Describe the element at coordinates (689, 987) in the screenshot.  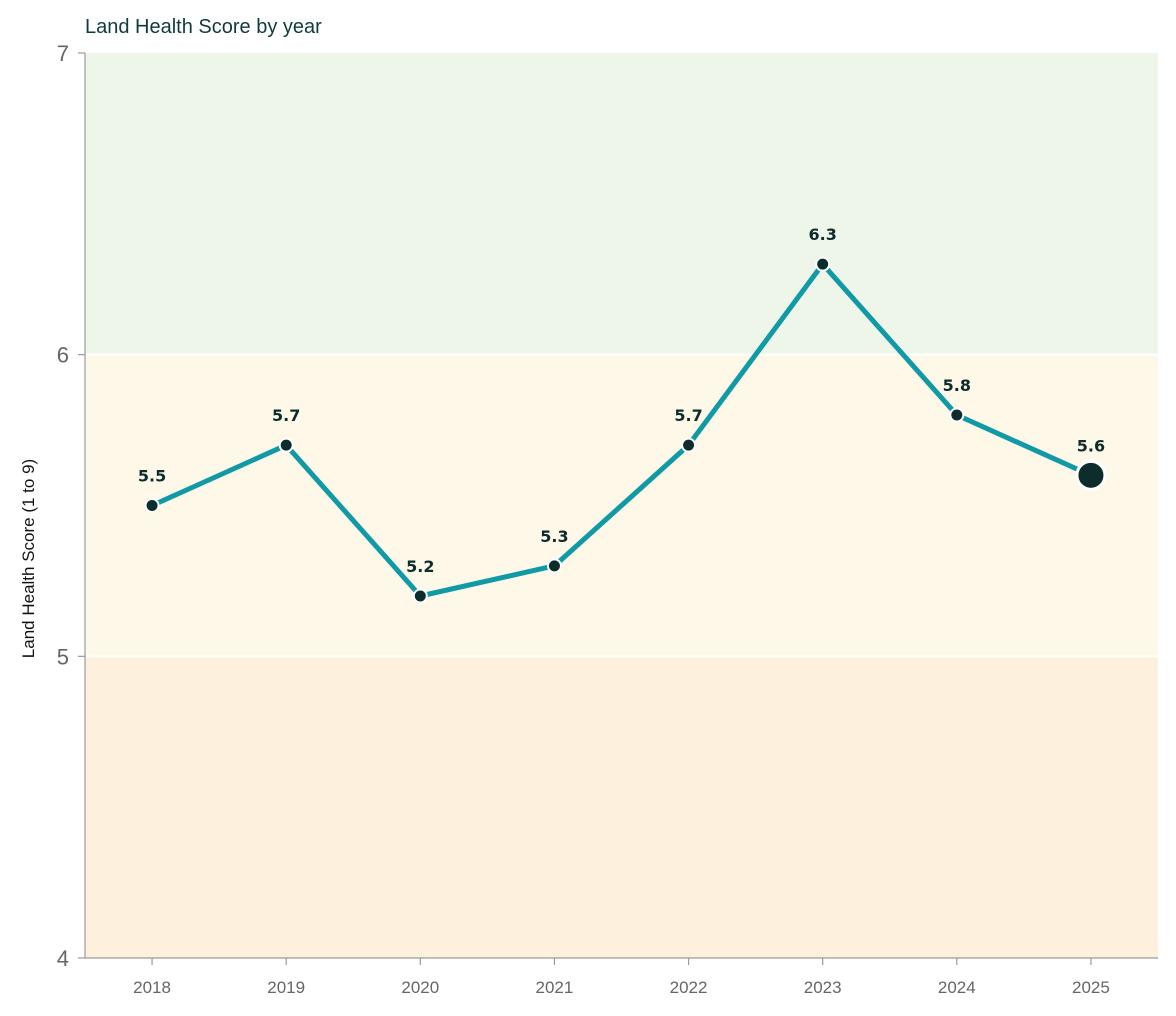
I see `x-tick-label: 2022` at that location.